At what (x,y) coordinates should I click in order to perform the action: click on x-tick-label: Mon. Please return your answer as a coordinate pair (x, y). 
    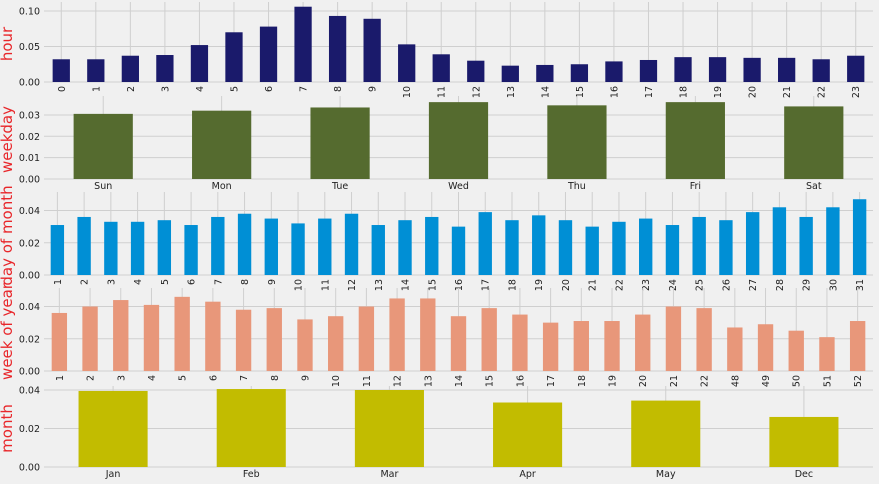
    Looking at the image, I should click on (222, 186).